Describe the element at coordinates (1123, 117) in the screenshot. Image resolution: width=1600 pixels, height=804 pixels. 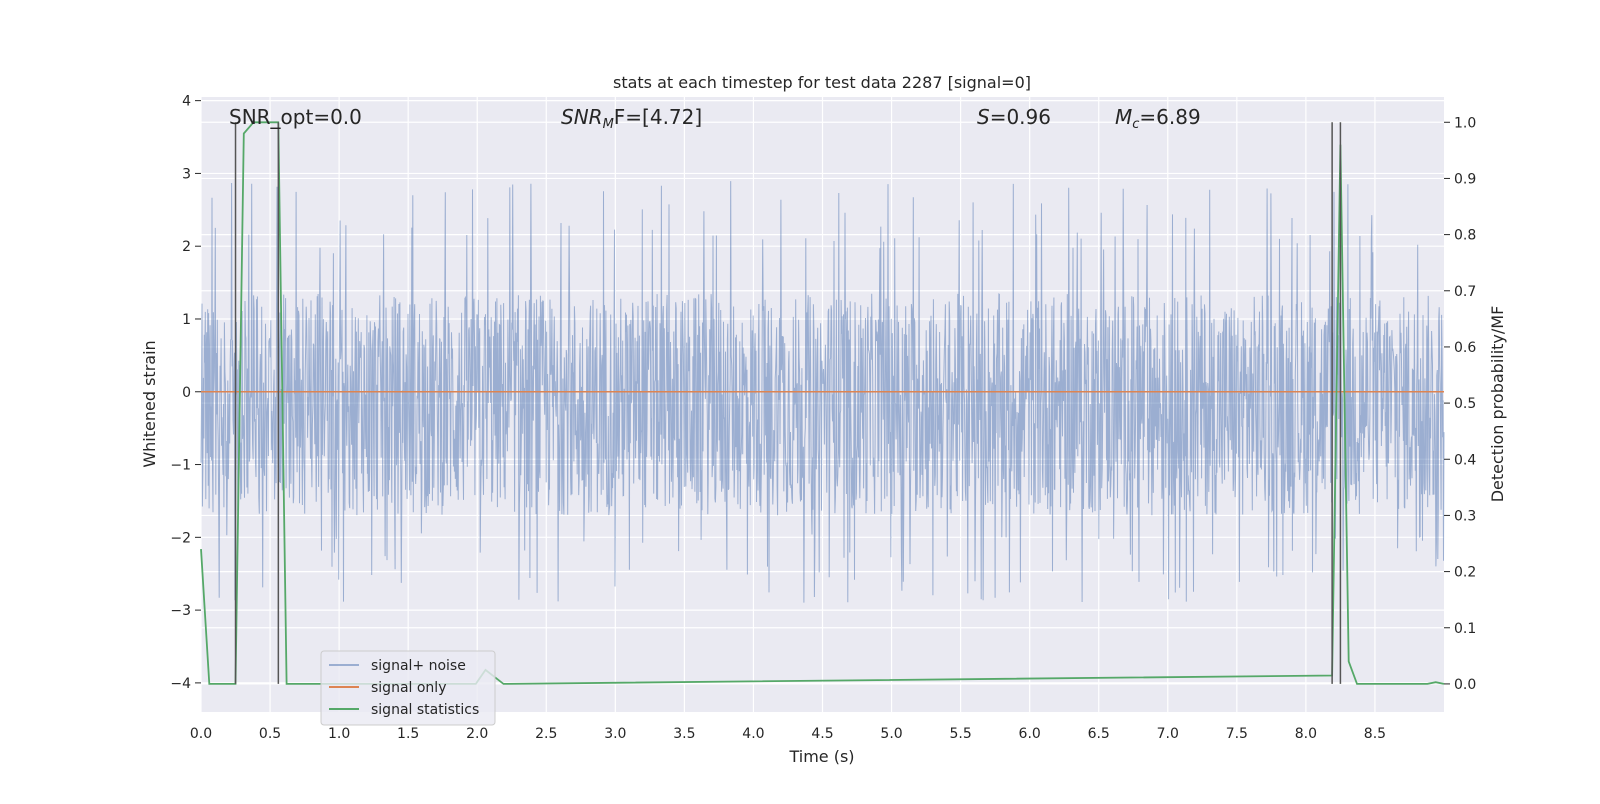
I see `annotation-mc-main: M` at that location.